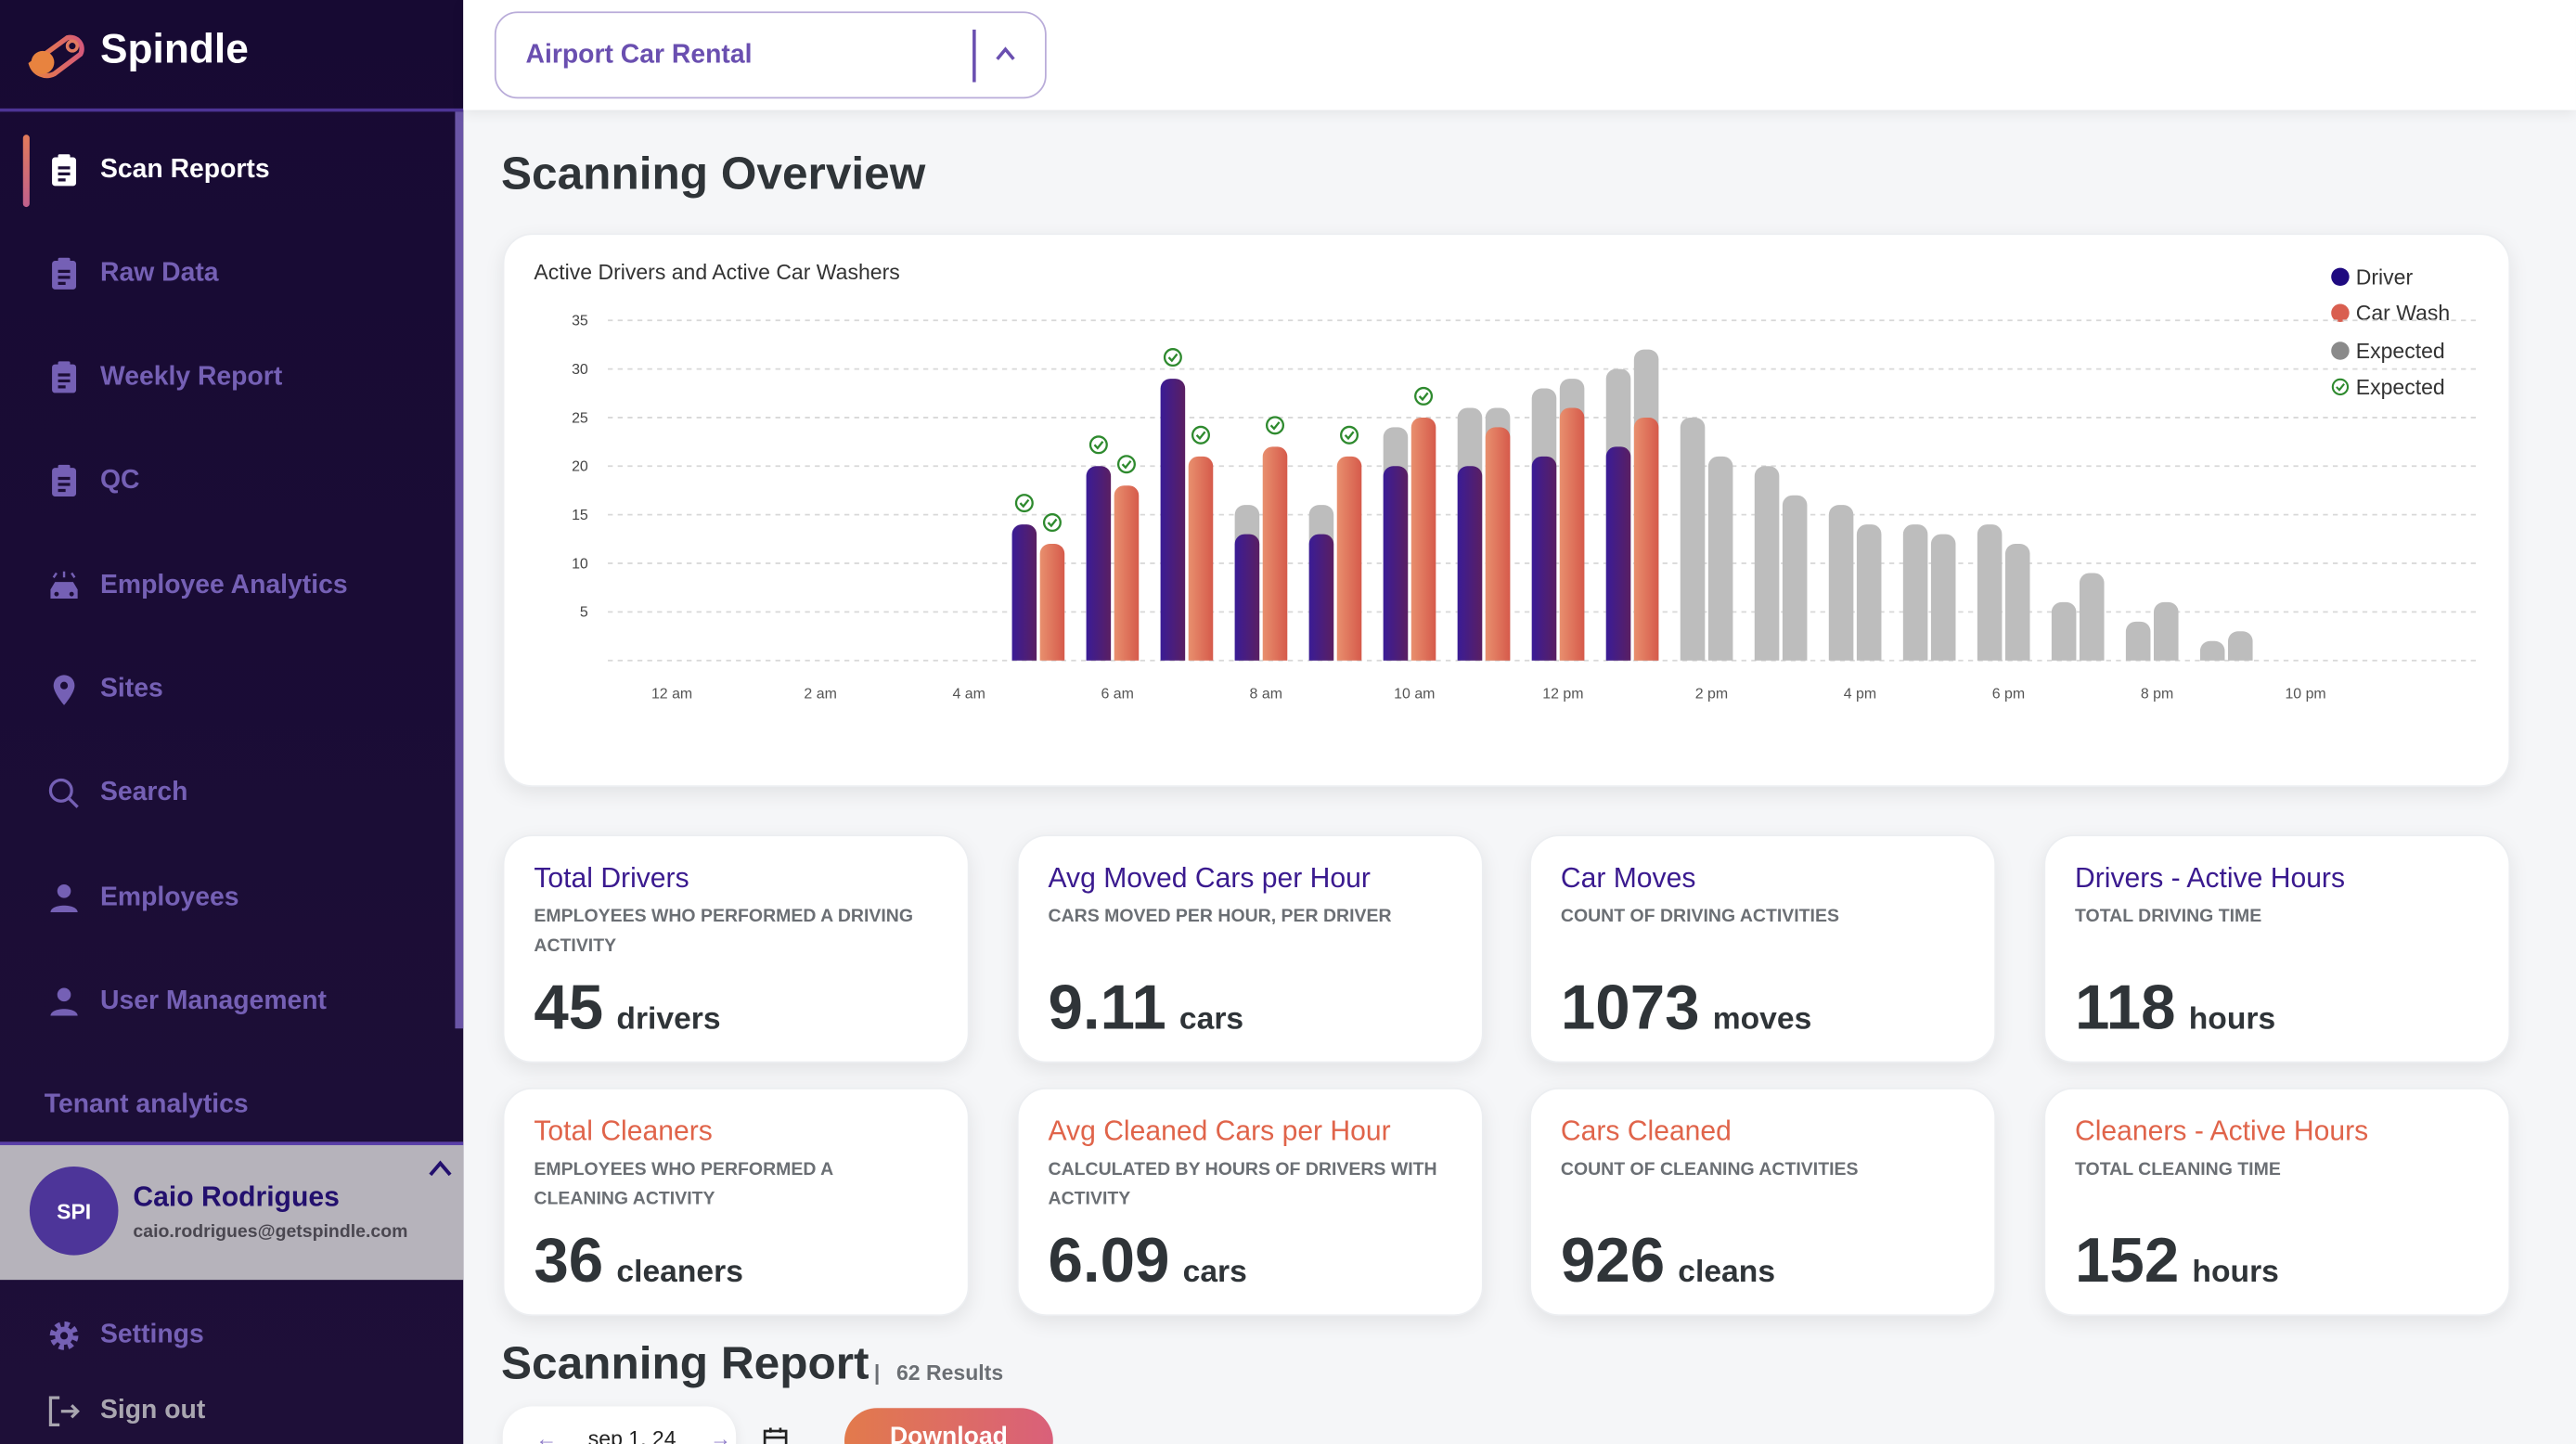 The image size is (2576, 1444). What do you see at coordinates (2391, 350) in the screenshot?
I see `legend-item-expected: Expected` at bounding box center [2391, 350].